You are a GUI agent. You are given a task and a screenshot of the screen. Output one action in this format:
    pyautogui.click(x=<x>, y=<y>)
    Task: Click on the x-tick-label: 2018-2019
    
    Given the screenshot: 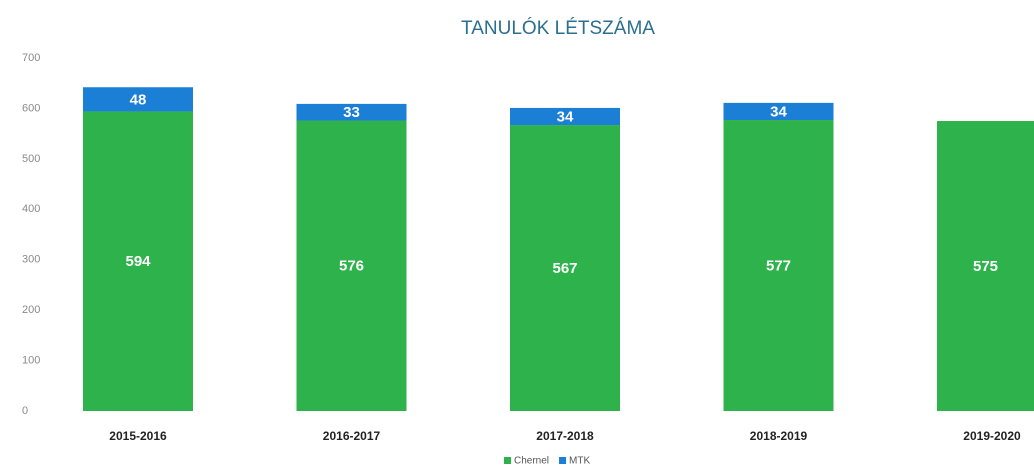 What is the action you would take?
    pyautogui.click(x=779, y=436)
    